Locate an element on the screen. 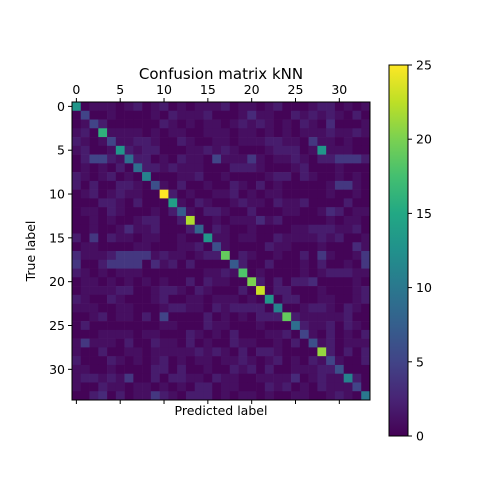  x-tick-label: 0 is located at coordinates (76, 89).